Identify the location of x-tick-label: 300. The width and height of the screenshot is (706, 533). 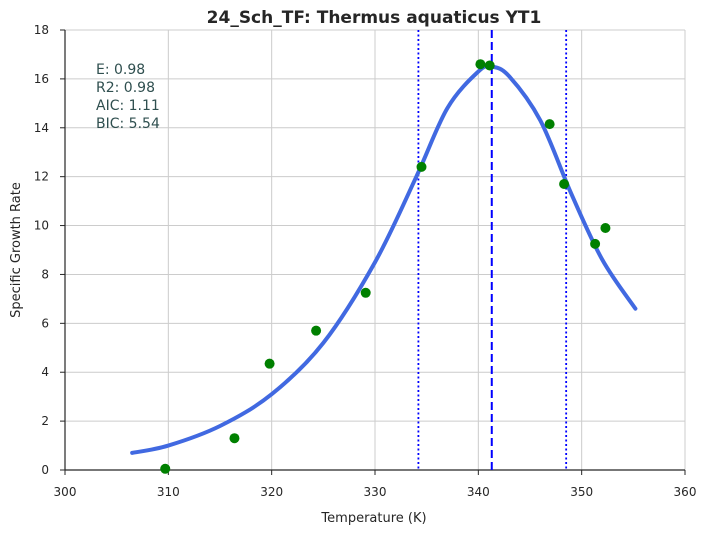
(65, 492).